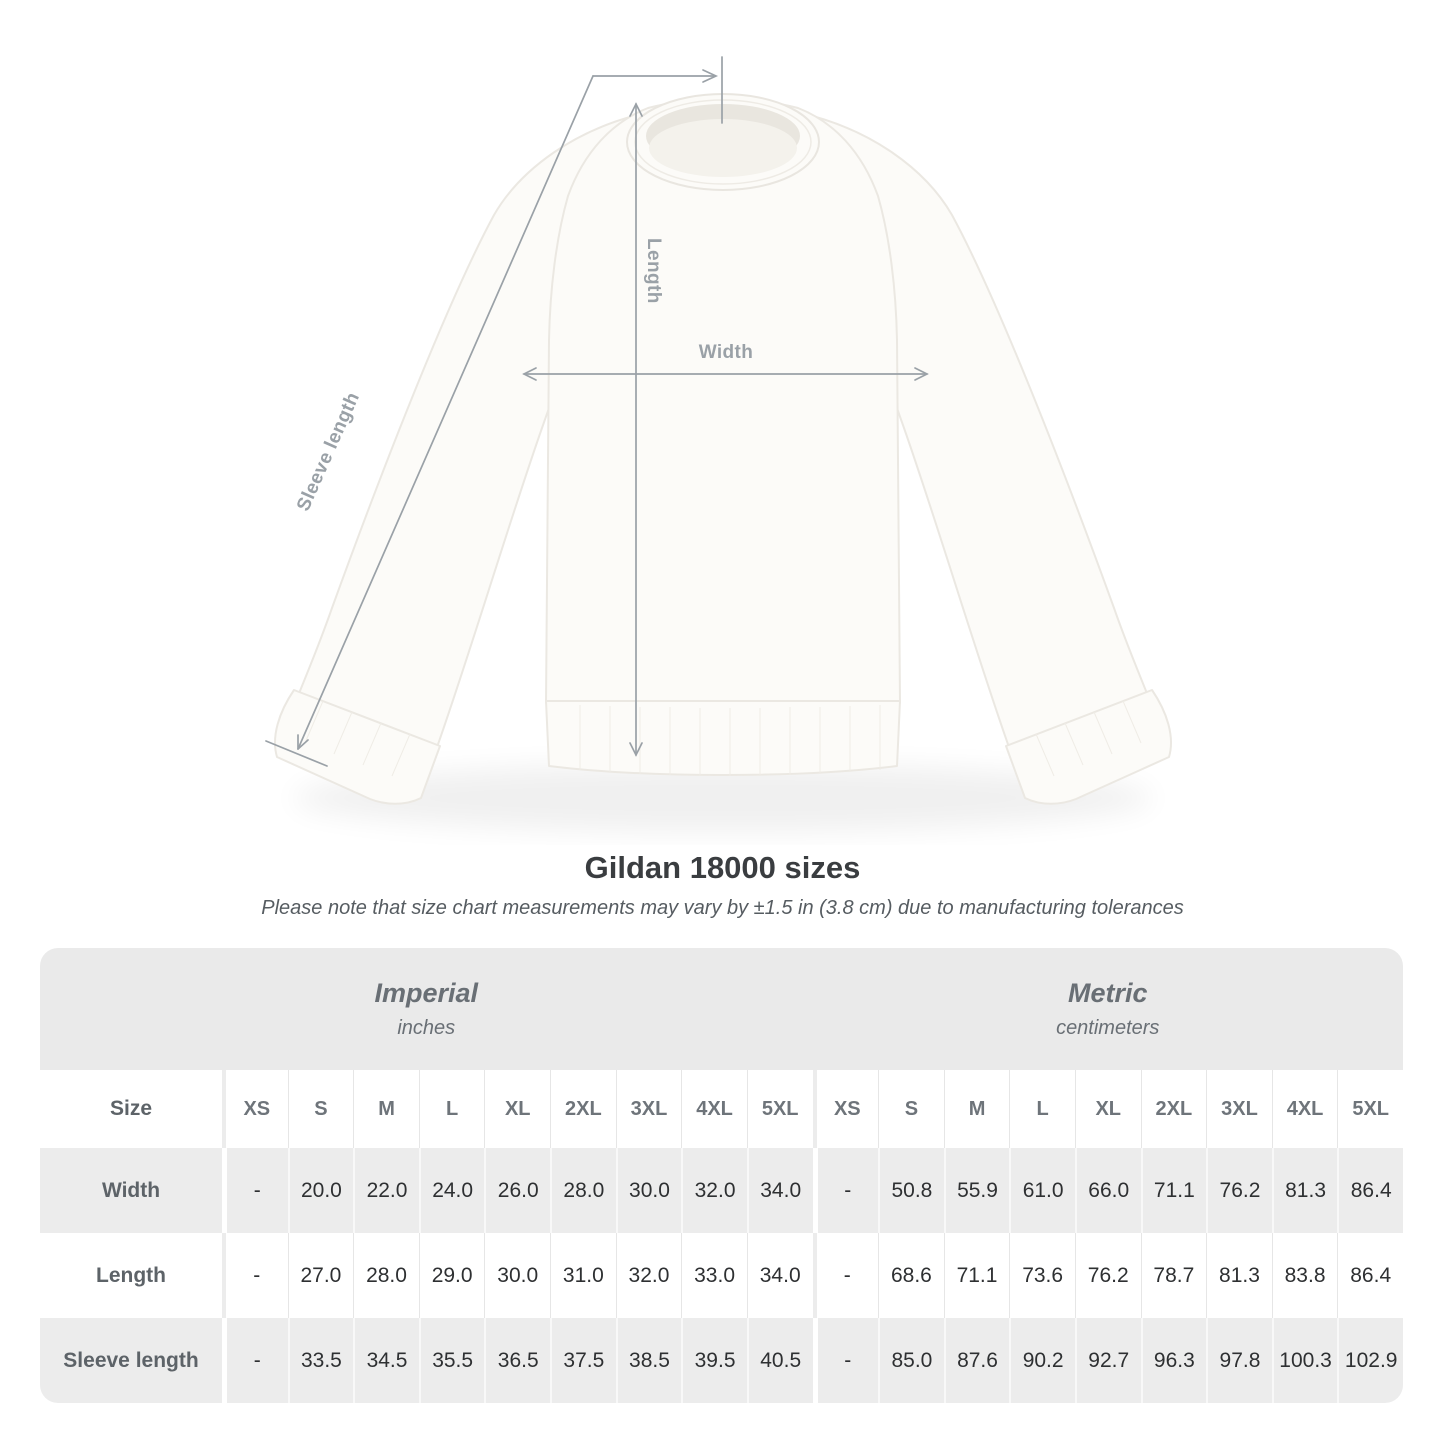 This screenshot has height=1445, width=1445. What do you see at coordinates (583, 1275) in the screenshot?
I see `length-value: 31.0` at bounding box center [583, 1275].